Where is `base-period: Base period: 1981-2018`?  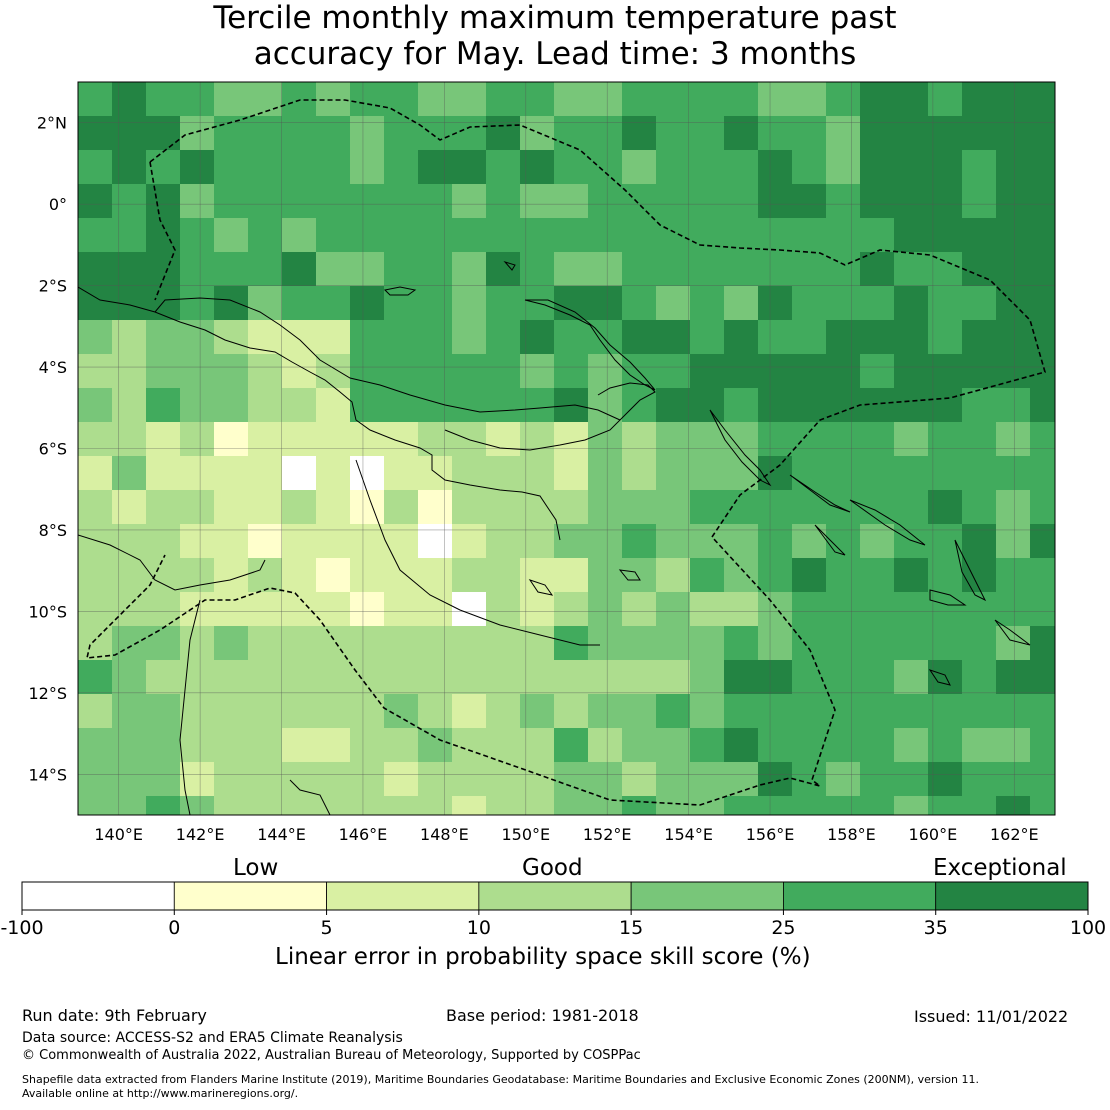 base-period: Base period: 1981-2018 is located at coordinates (542, 1015).